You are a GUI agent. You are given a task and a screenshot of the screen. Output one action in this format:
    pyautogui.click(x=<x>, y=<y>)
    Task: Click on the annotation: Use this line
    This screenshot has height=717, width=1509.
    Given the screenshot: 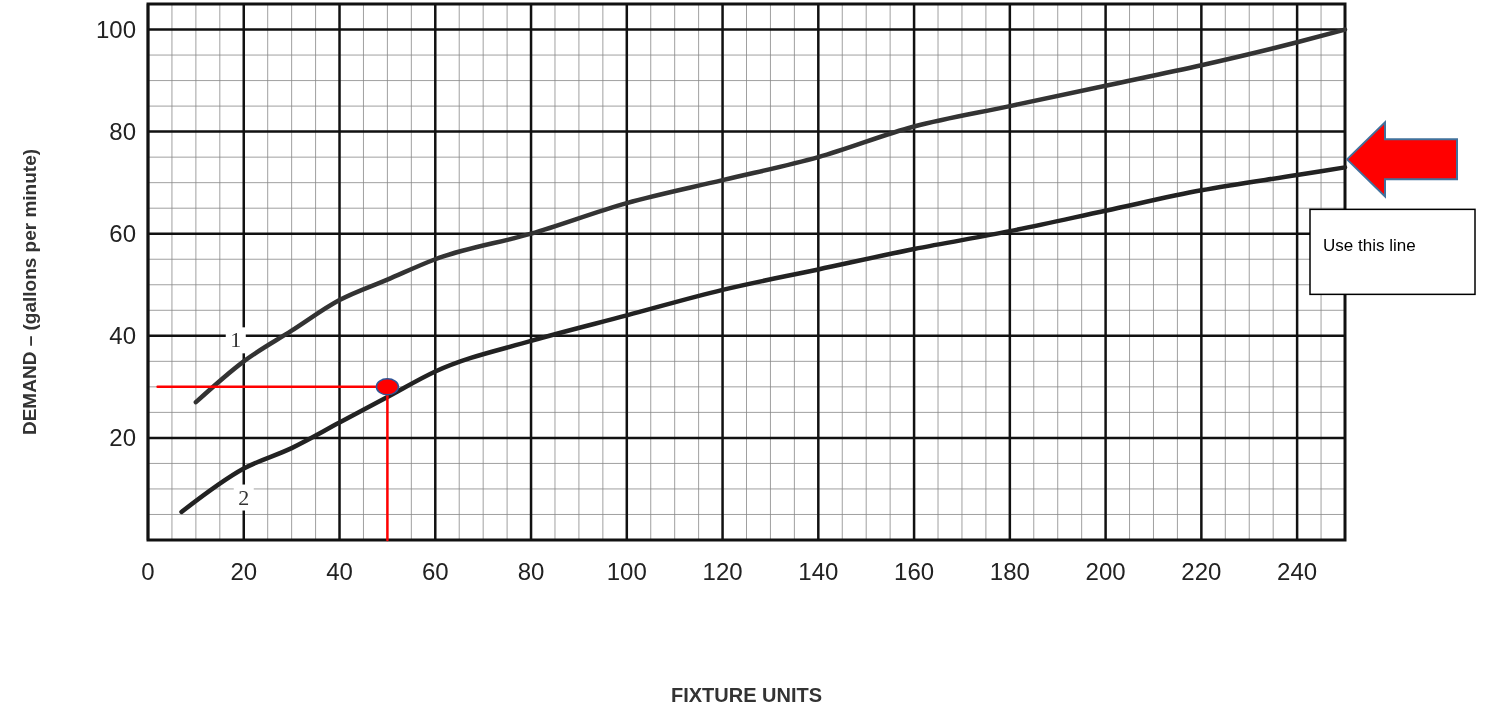 What is the action you would take?
    pyautogui.click(x=1369, y=246)
    